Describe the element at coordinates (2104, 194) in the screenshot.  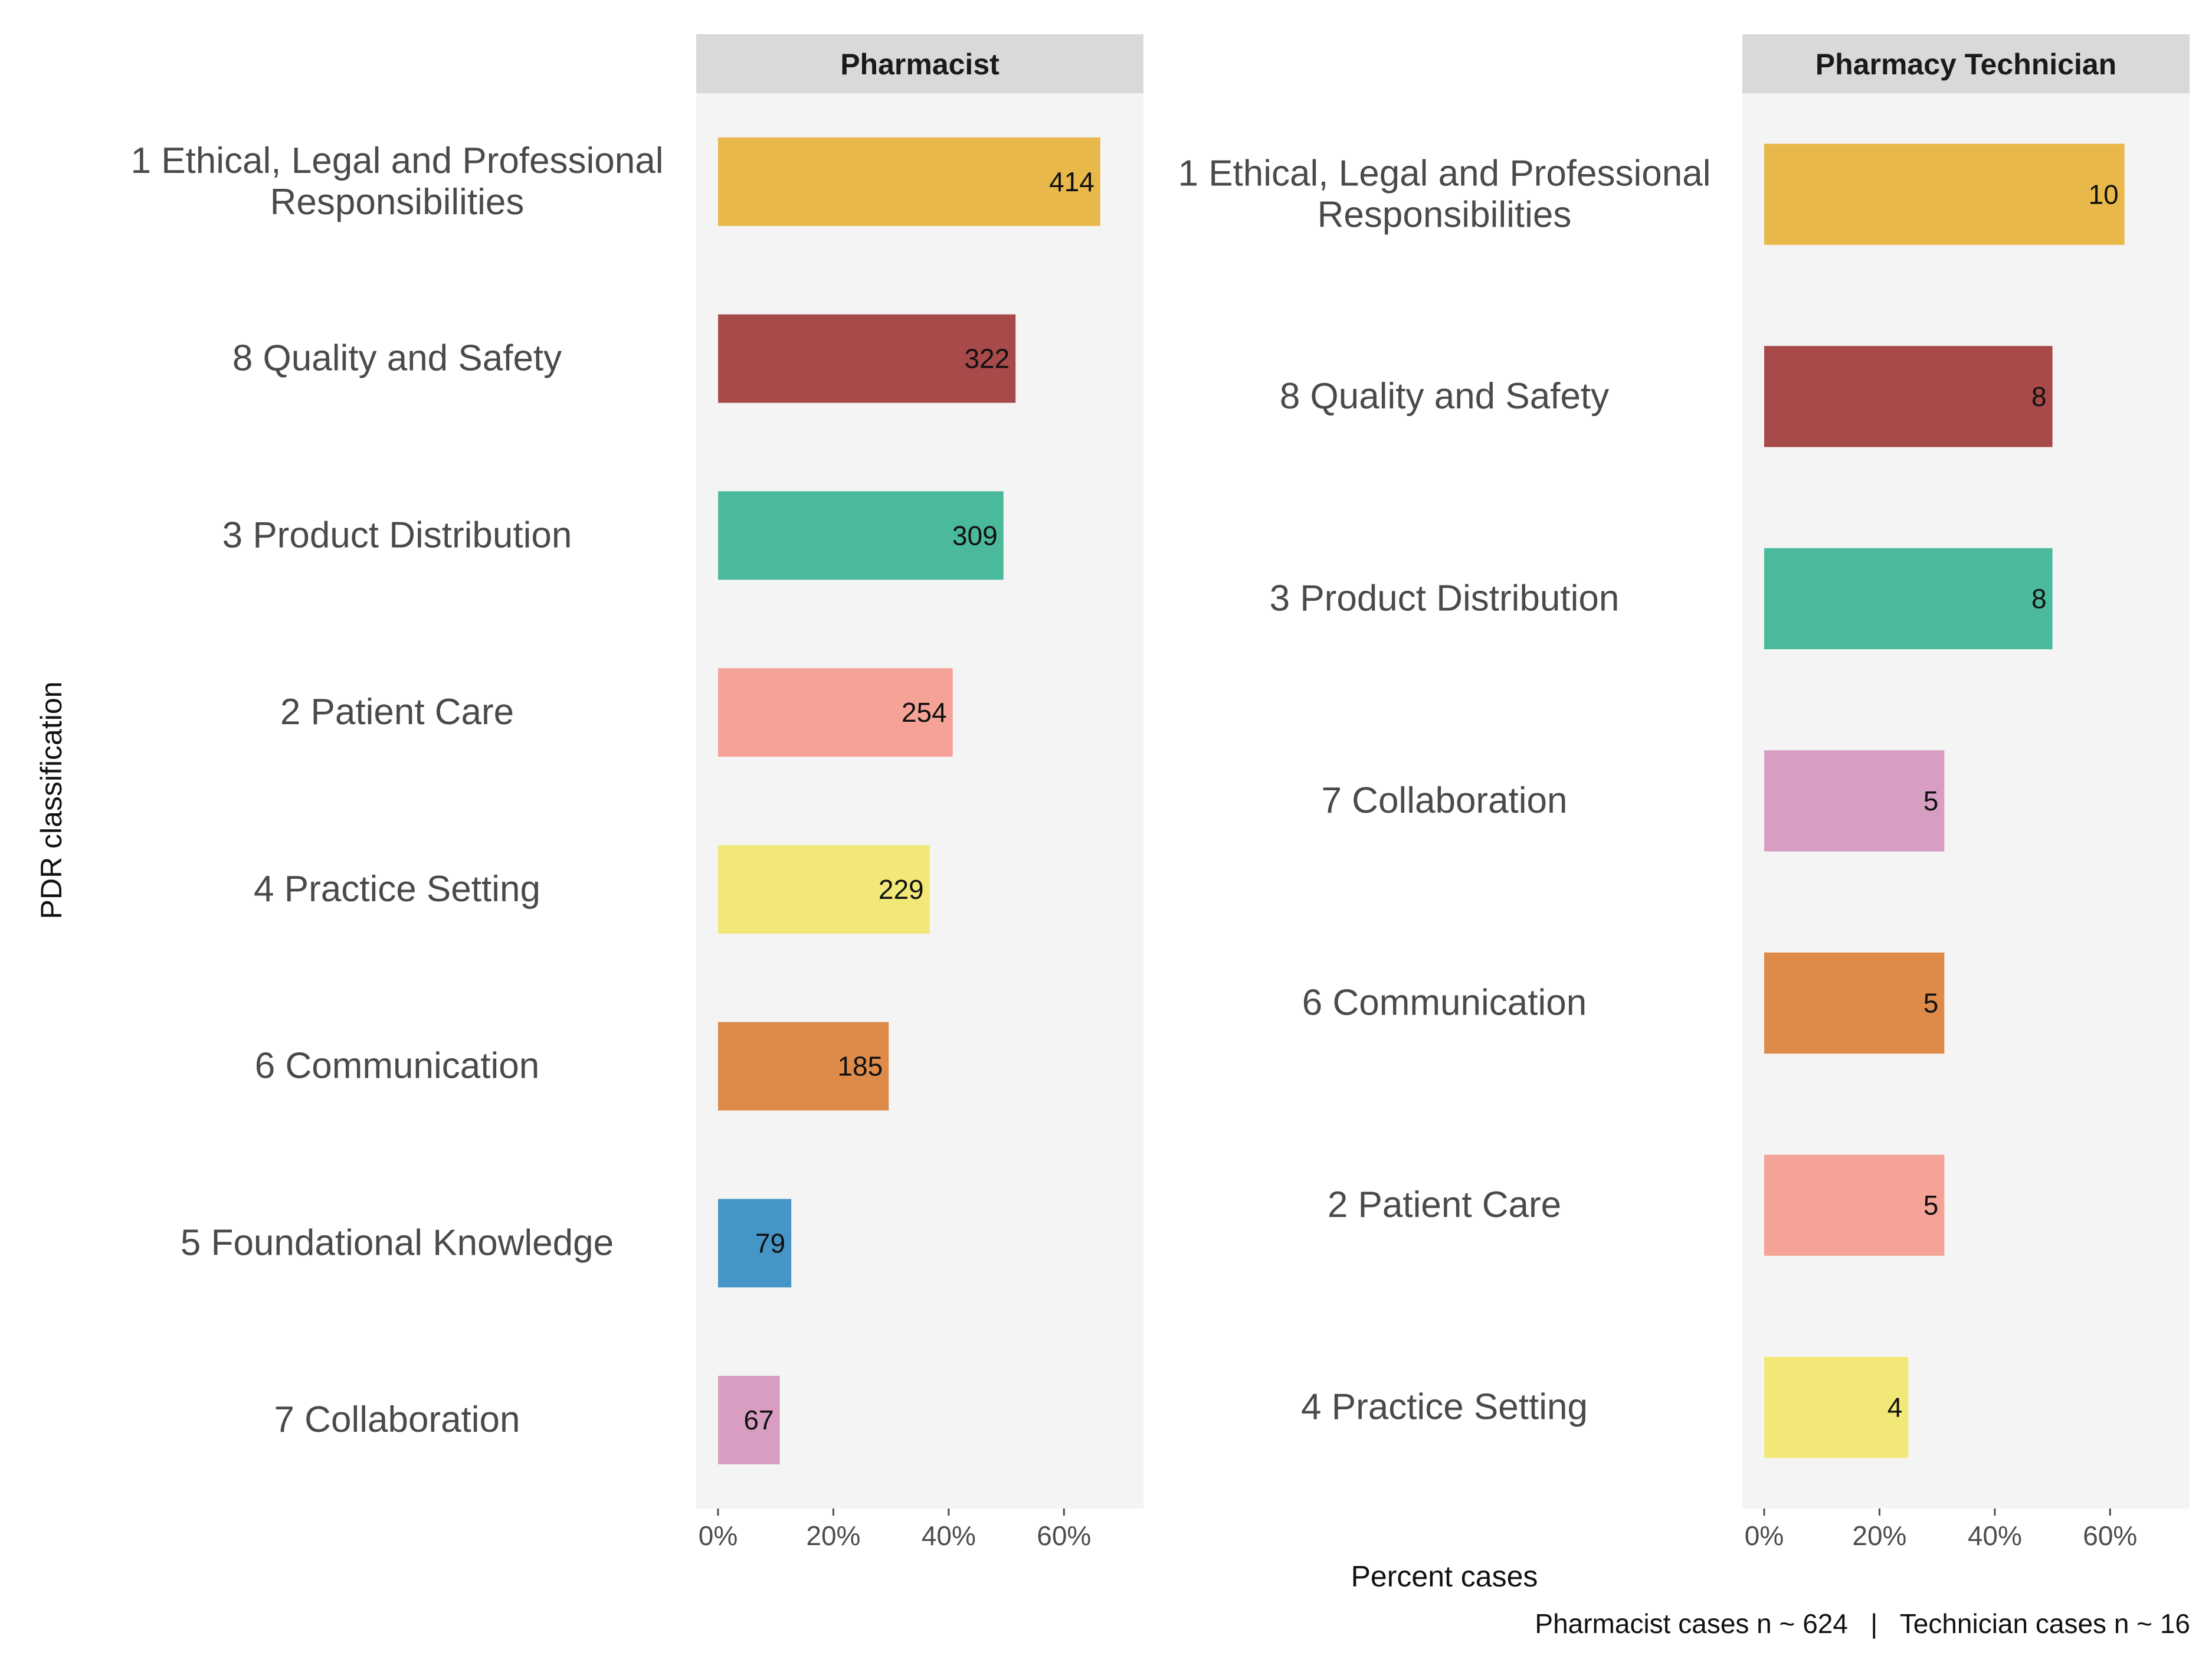
I see `bar-value-label: 10` at that location.